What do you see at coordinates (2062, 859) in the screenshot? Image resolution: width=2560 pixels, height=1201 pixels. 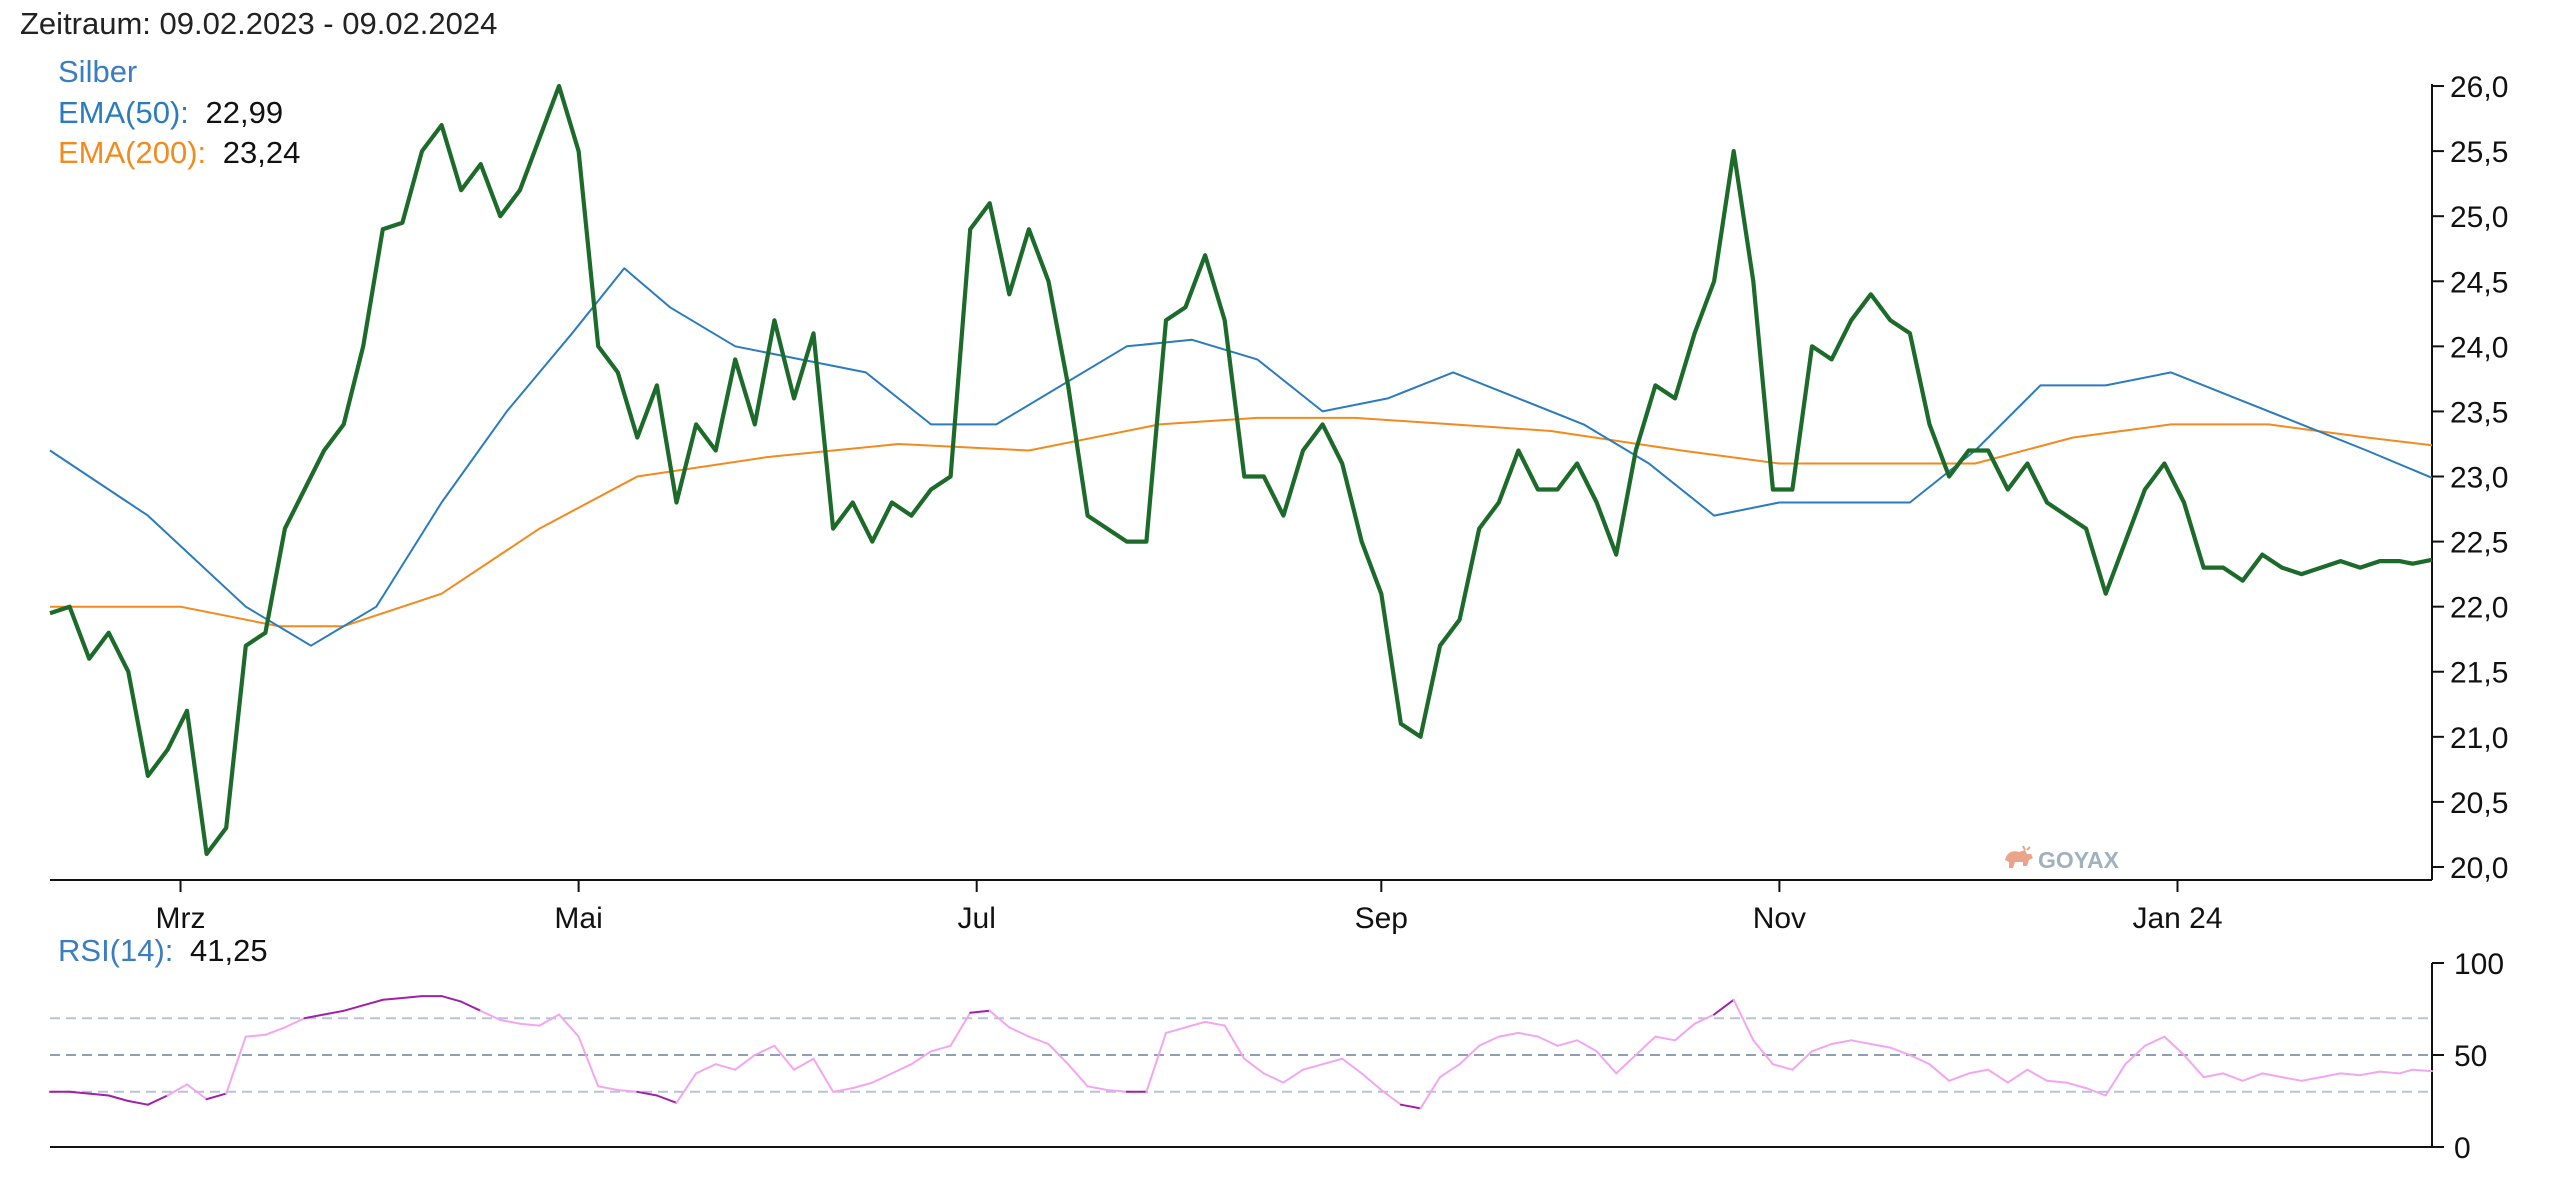 I see `goyax-watermark: GOYAX` at bounding box center [2062, 859].